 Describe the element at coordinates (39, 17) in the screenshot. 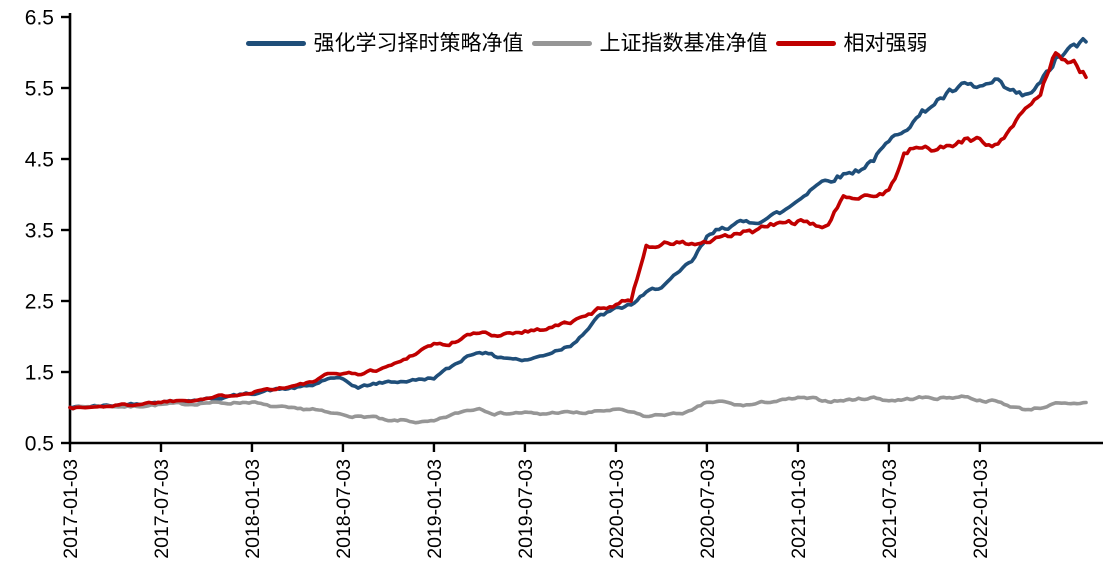

I see `y-tick-label: 6.5` at that location.